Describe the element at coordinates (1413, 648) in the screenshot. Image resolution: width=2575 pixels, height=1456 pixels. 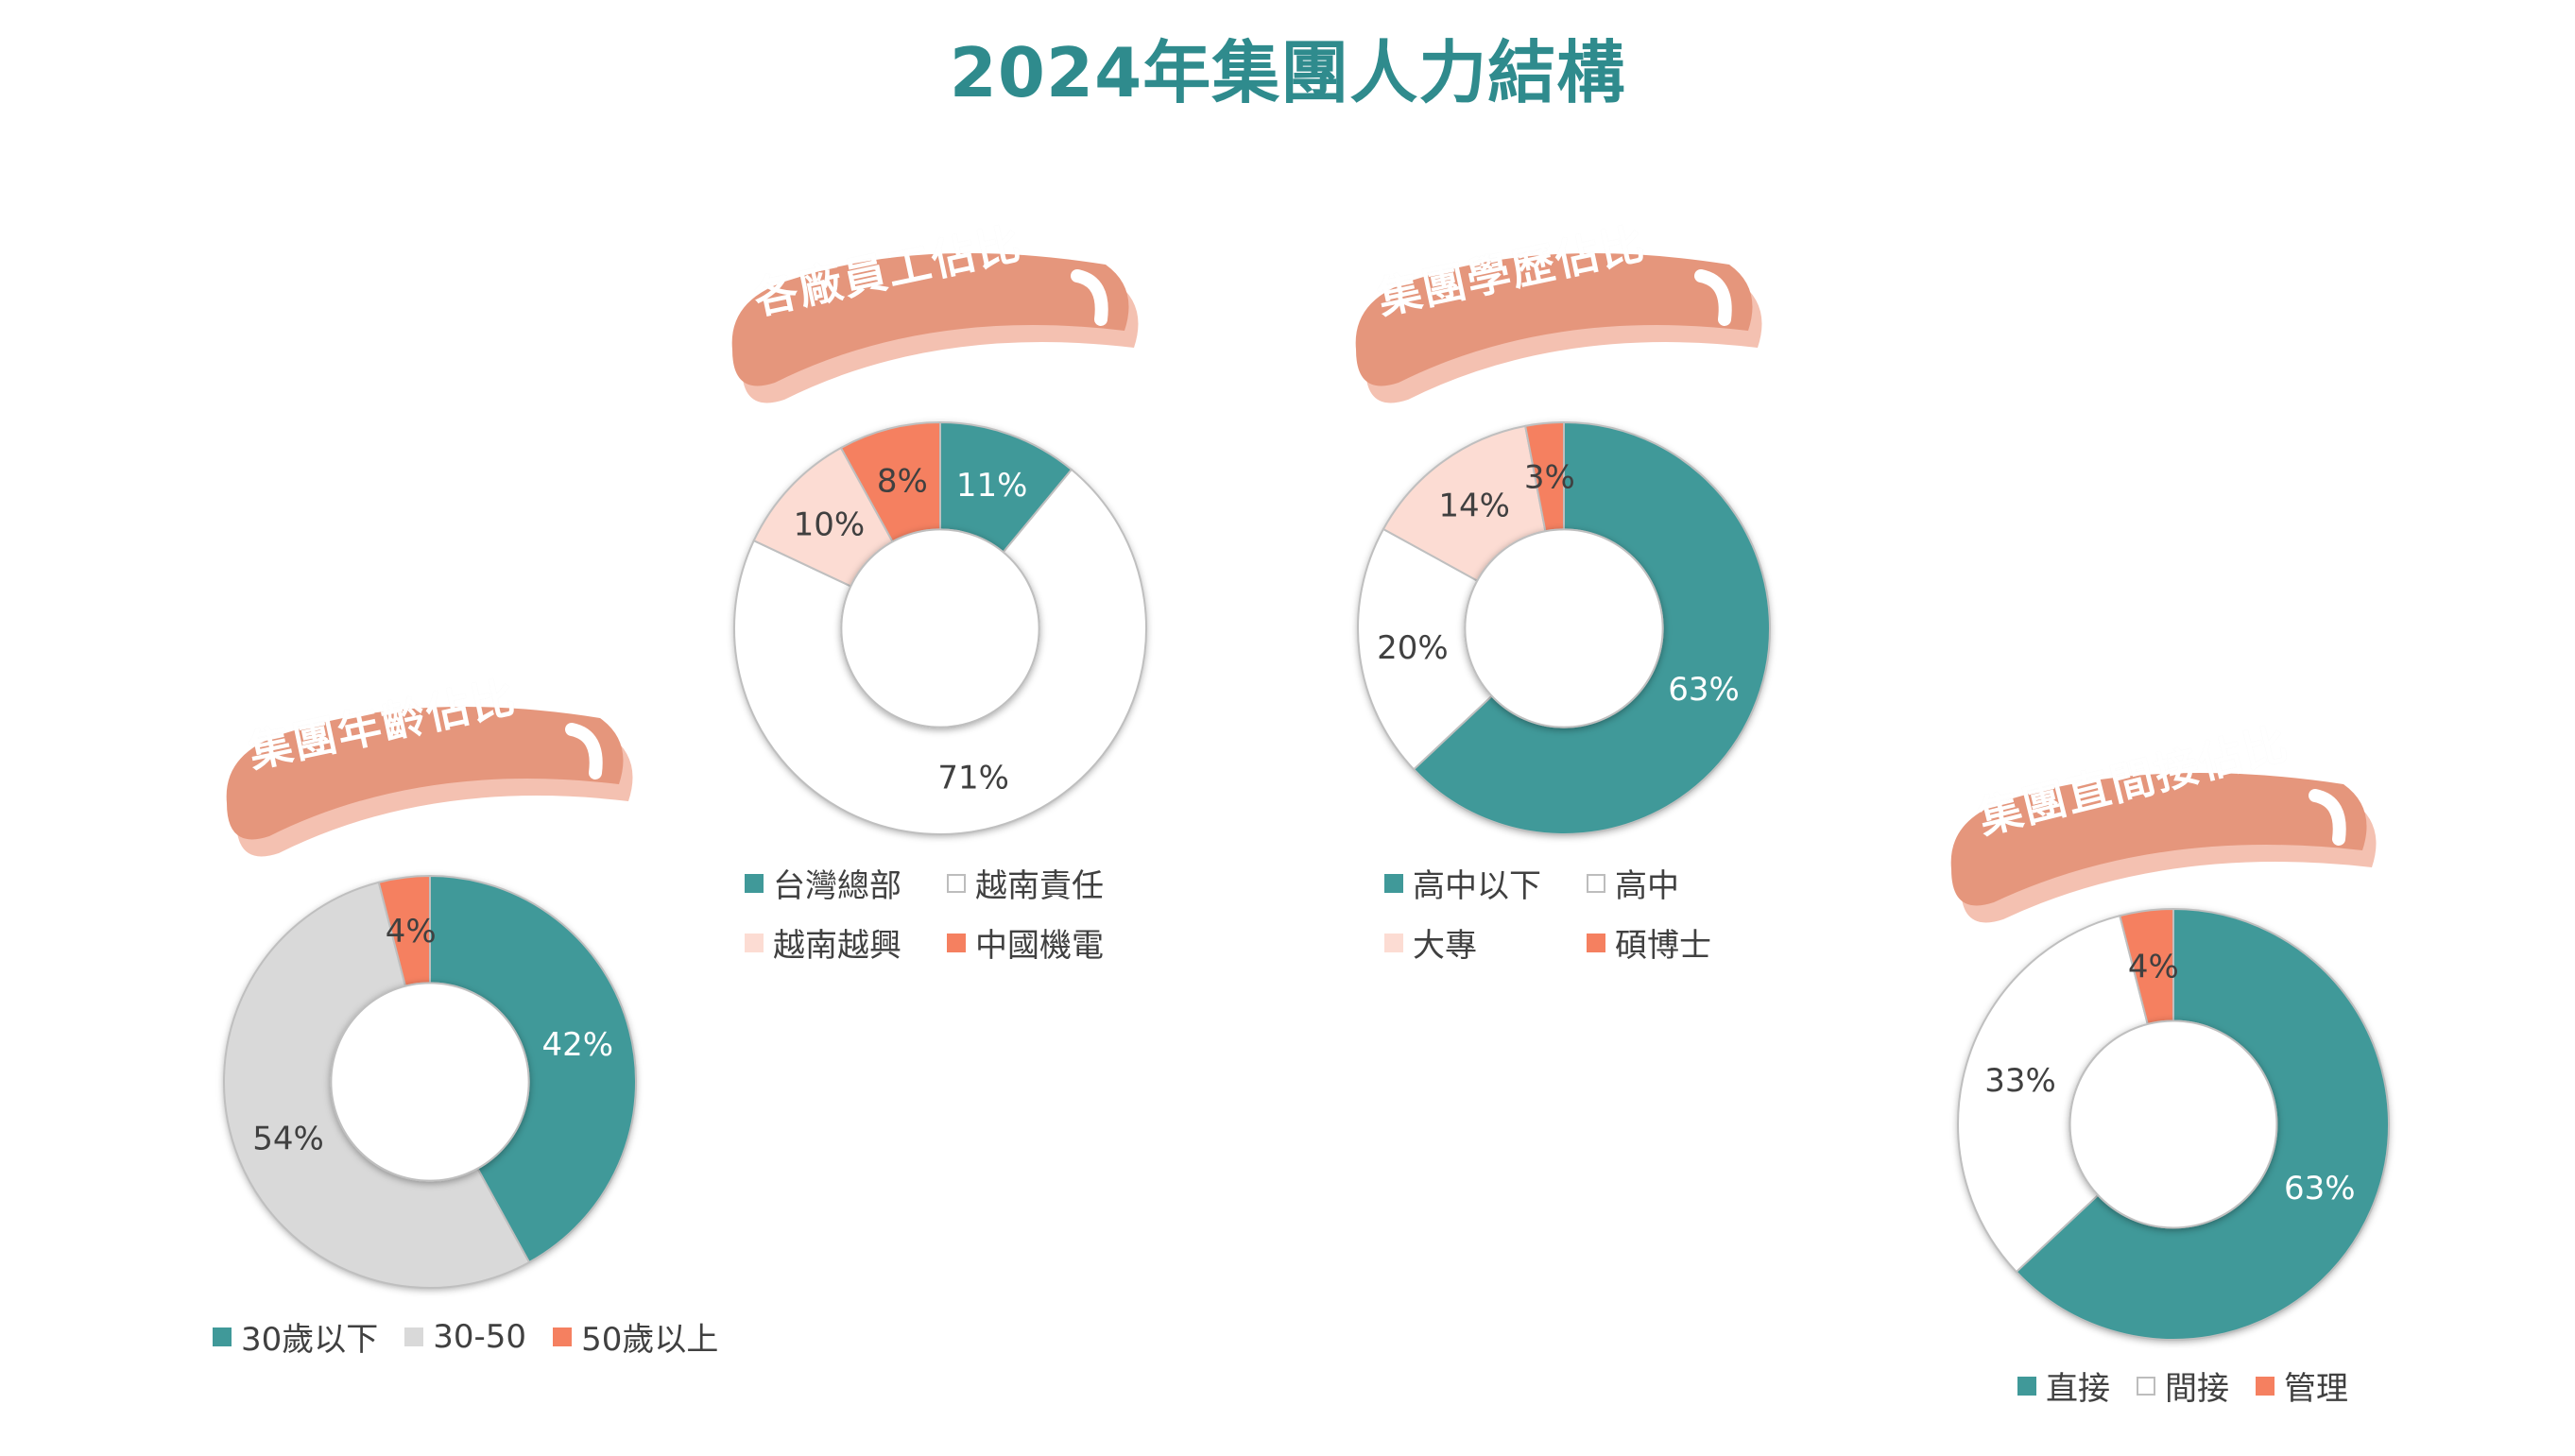
I see `data-label-2: 20%` at that location.